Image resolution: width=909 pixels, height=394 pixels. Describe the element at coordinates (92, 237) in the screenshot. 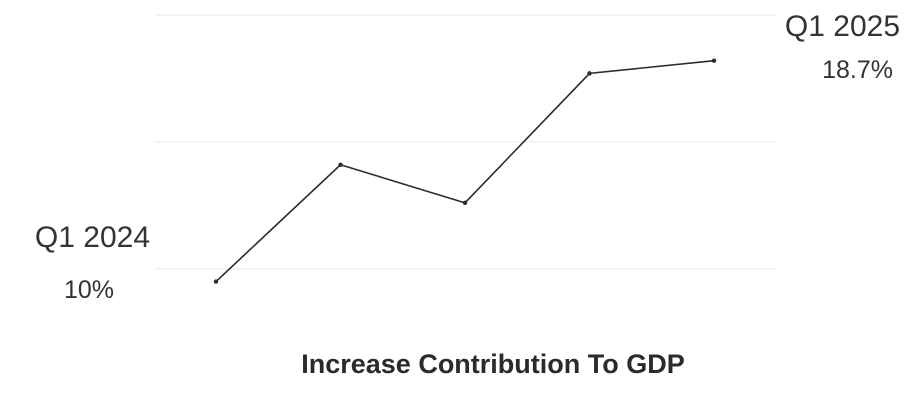

I see `start-period-label: Q1 2024` at that location.